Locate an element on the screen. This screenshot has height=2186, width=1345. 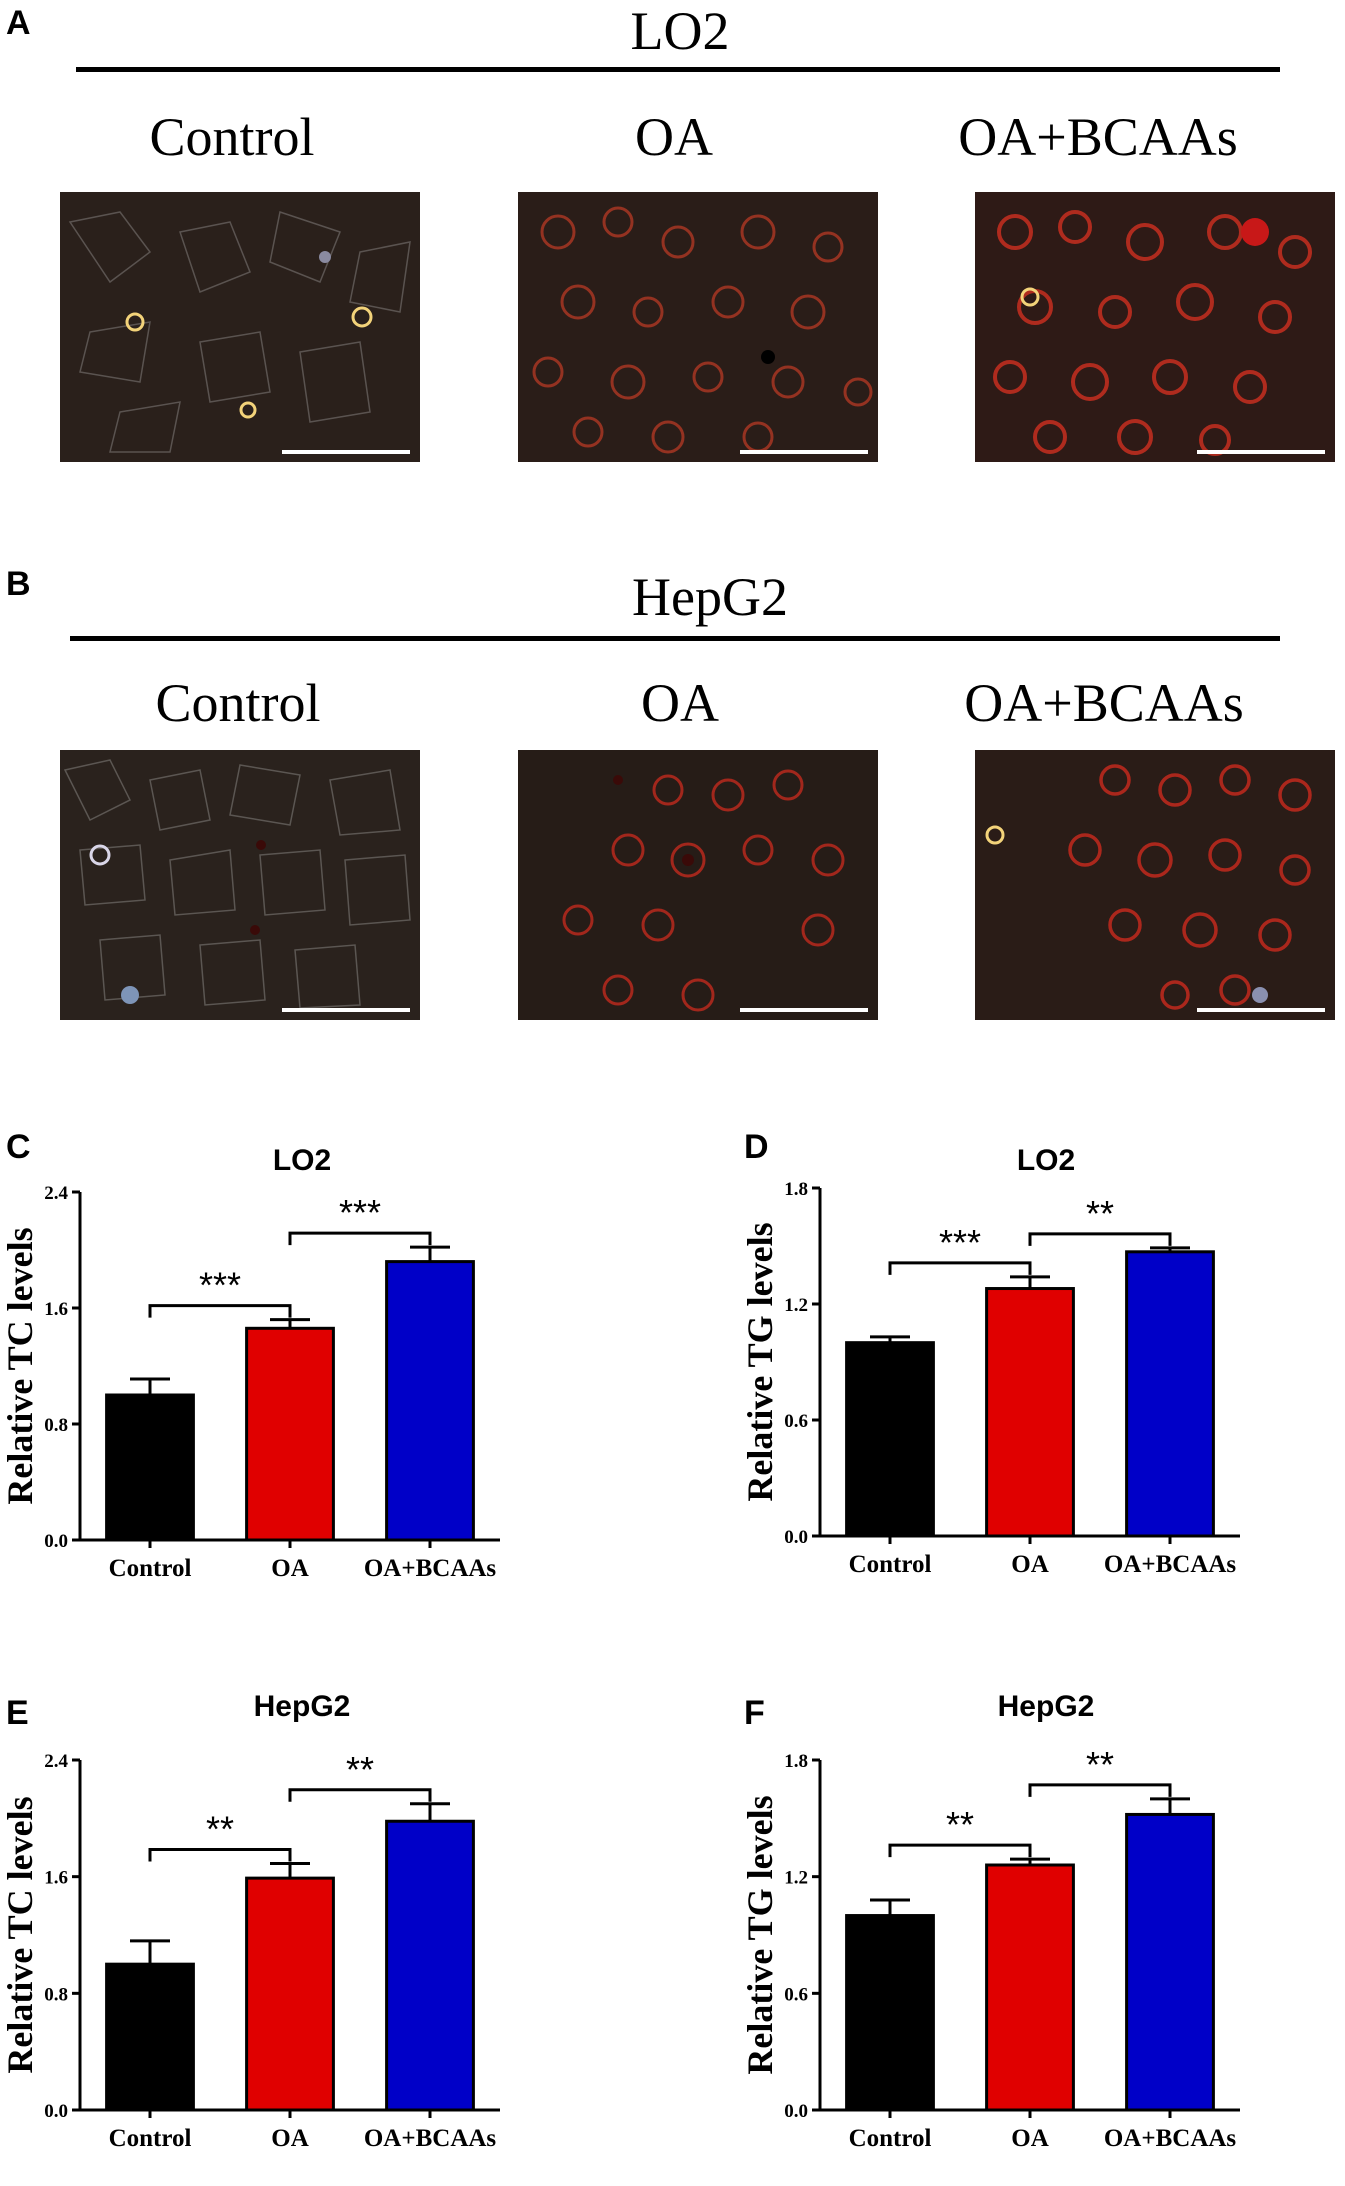
micrograph-hepg2-oa is located at coordinates (698, 885).